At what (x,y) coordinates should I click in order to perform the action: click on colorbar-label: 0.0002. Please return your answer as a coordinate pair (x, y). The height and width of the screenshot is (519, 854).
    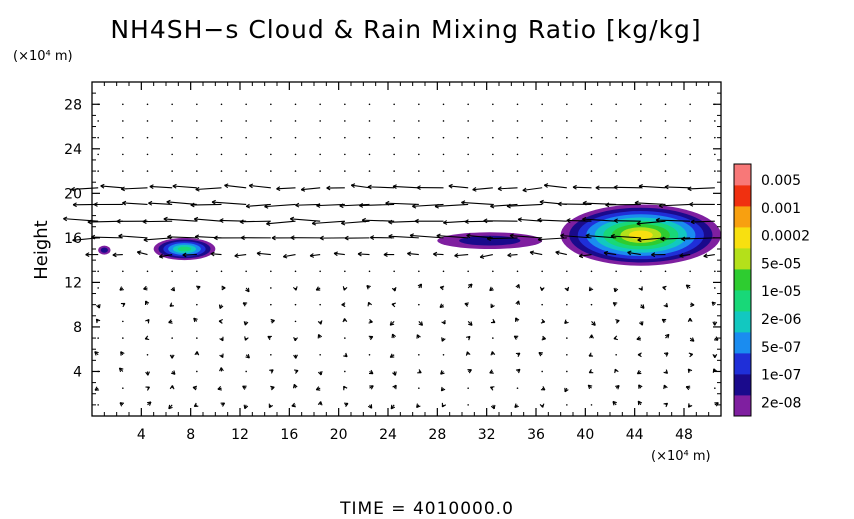
    Looking at the image, I should click on (785, 237).